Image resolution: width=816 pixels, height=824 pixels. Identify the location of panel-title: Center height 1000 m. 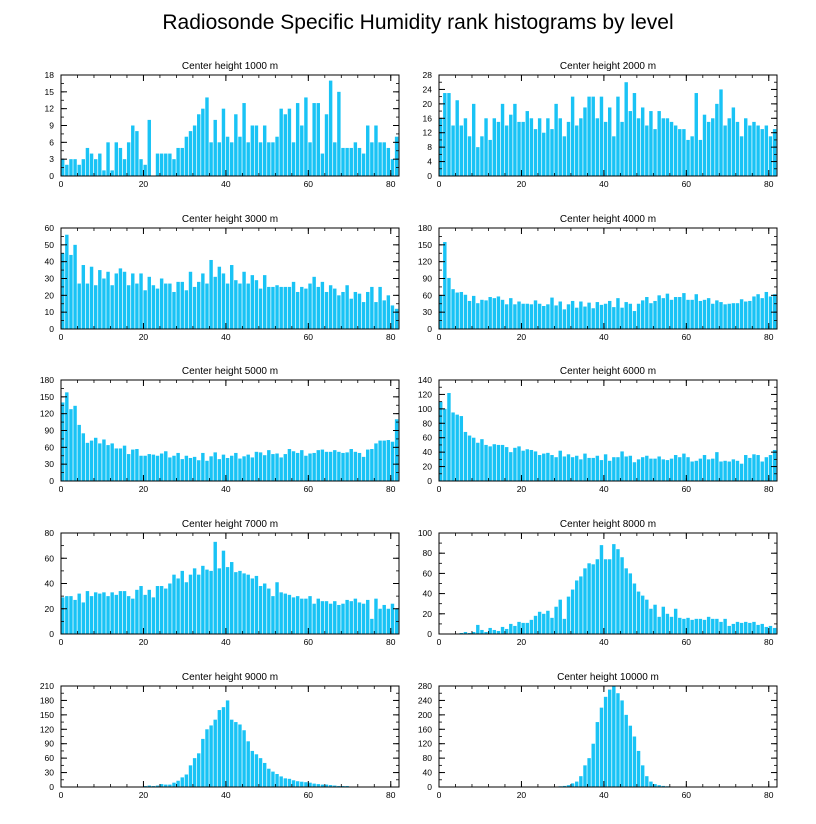
(230, 66).